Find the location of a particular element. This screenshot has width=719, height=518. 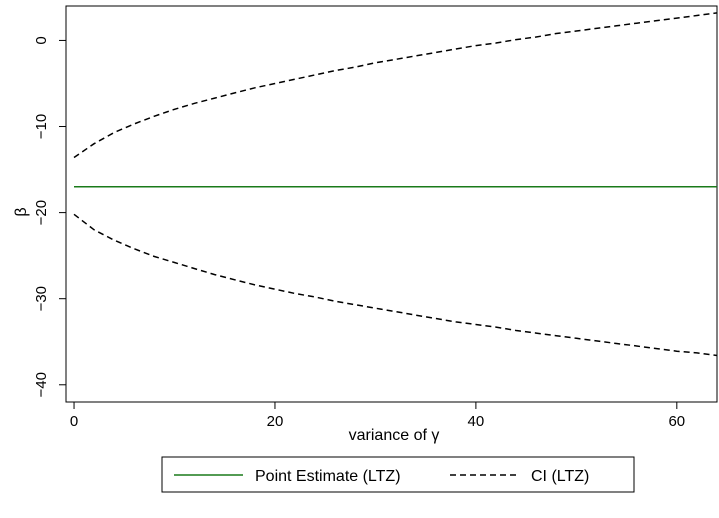

legend-label: CI (LTZ) is located at coordinates (560, 476).